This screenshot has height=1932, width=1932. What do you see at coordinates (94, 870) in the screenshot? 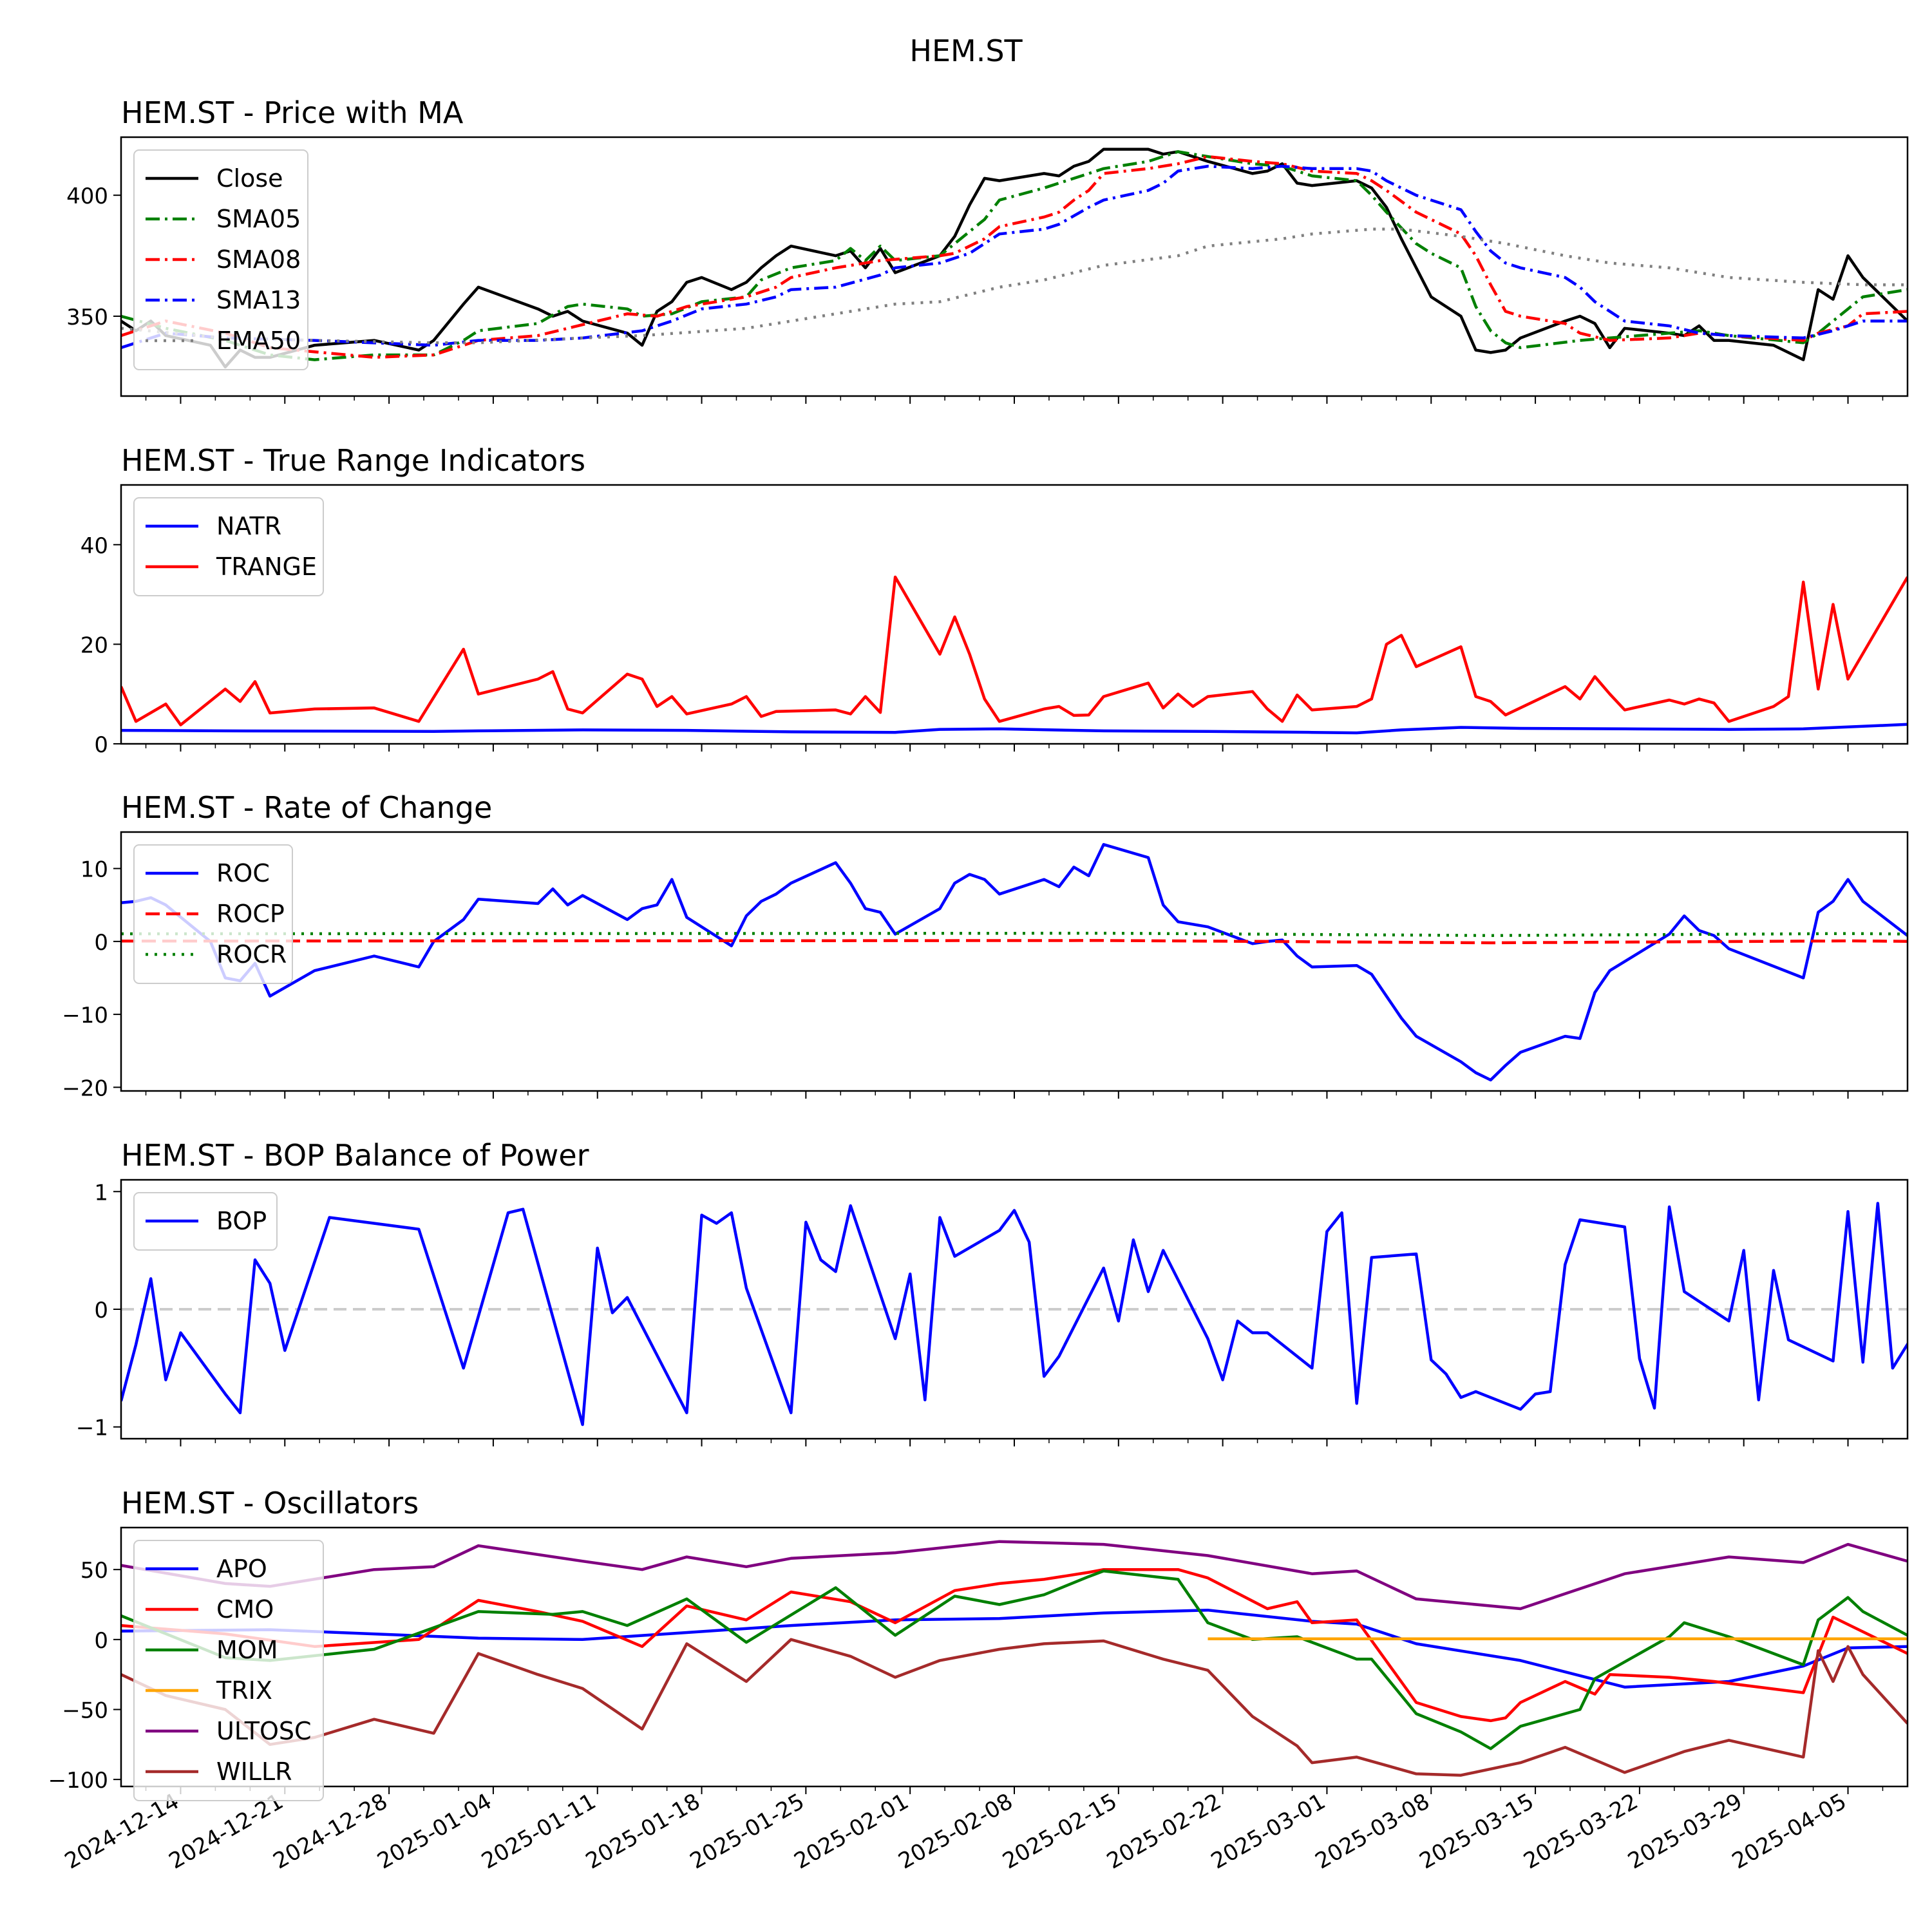
I see `y-tick-label: 10` at bounding box center [94, 870].